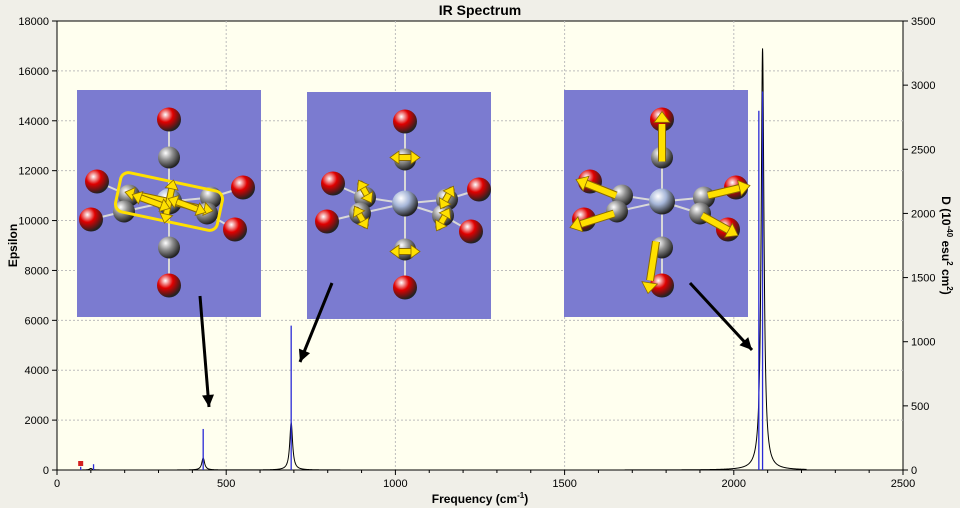 Image resolution: width=960 pixels, height=508 pixels. I want to click on low-frequency-mode-panel, so click(169, 203).